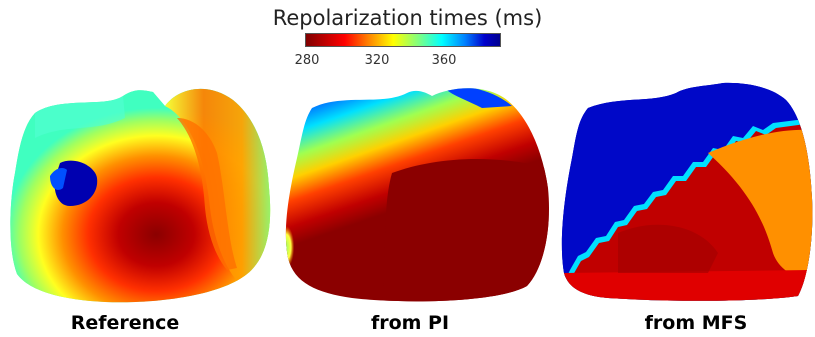 The height and width of the screenshot is (337, 815). Describe the element at coordinates (403, 40) in the screenshot. I see `colorbar` at that location.